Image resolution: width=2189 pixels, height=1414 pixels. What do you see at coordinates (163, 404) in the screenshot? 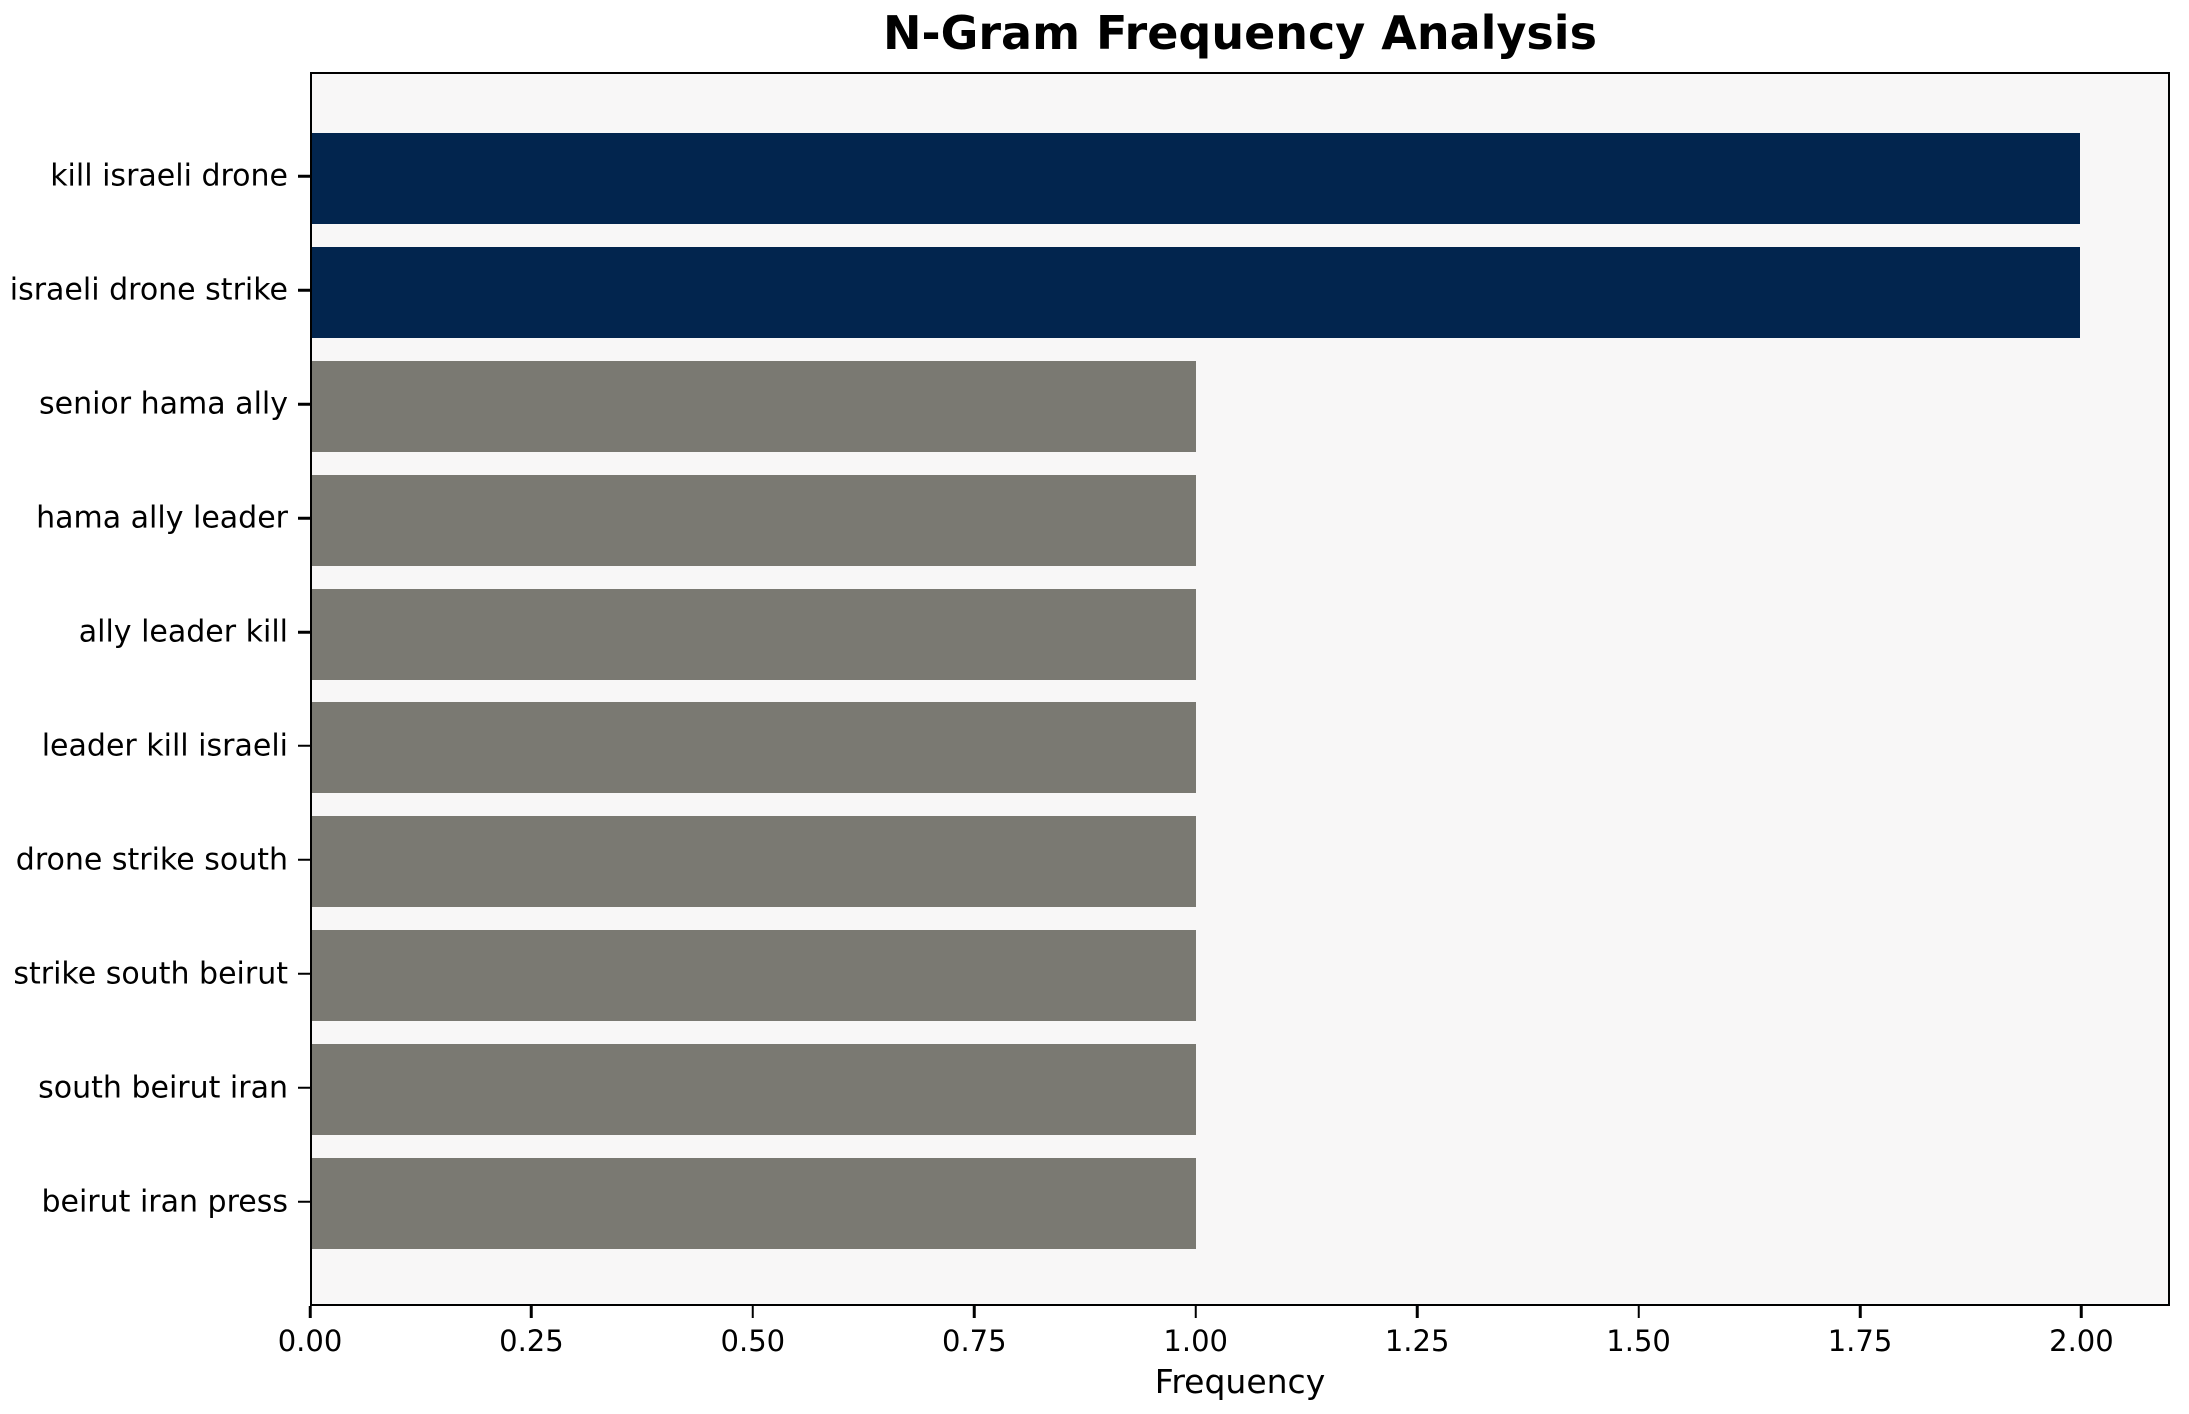
I see `y-tick-label: senior hama ally` at bounding box center [163, 404].